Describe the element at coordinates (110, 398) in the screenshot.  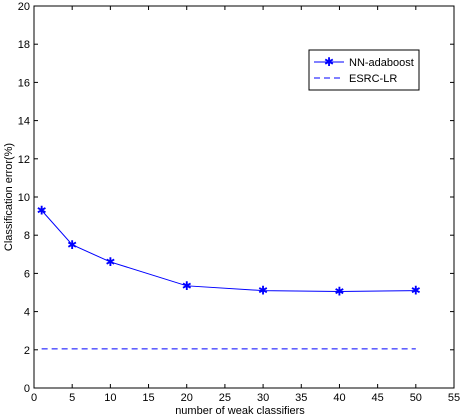
I see `x-tick-label: 10` at that location.